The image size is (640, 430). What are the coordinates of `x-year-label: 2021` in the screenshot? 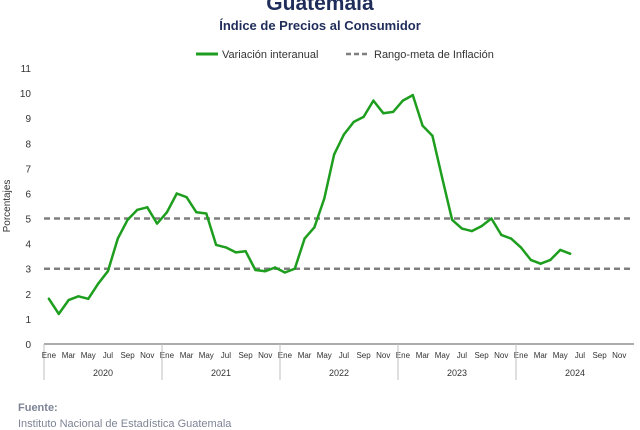 It's located at (221, 373).